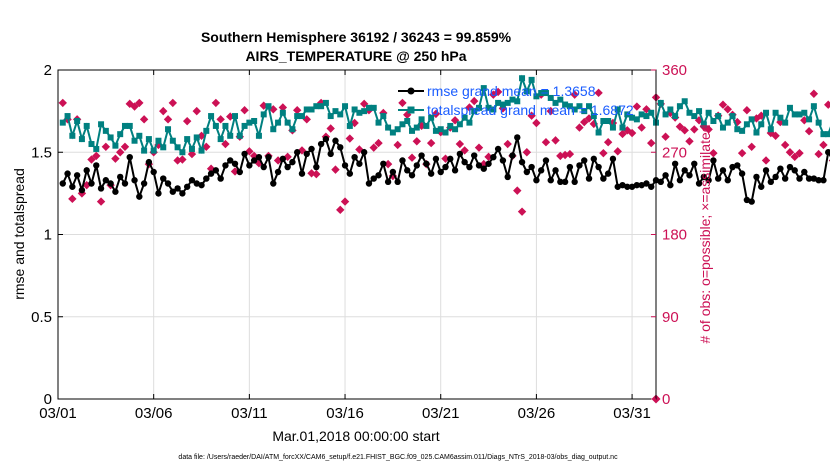 Image resolution: width=830 pixels, height=470 pixels. I want to click on x-tick-label: 03/31, so click(632, 413).